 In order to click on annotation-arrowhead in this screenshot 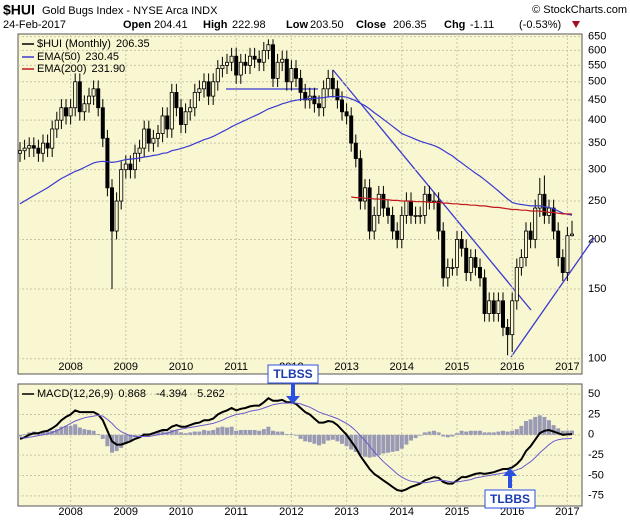, I will do `click(293, 400)`.